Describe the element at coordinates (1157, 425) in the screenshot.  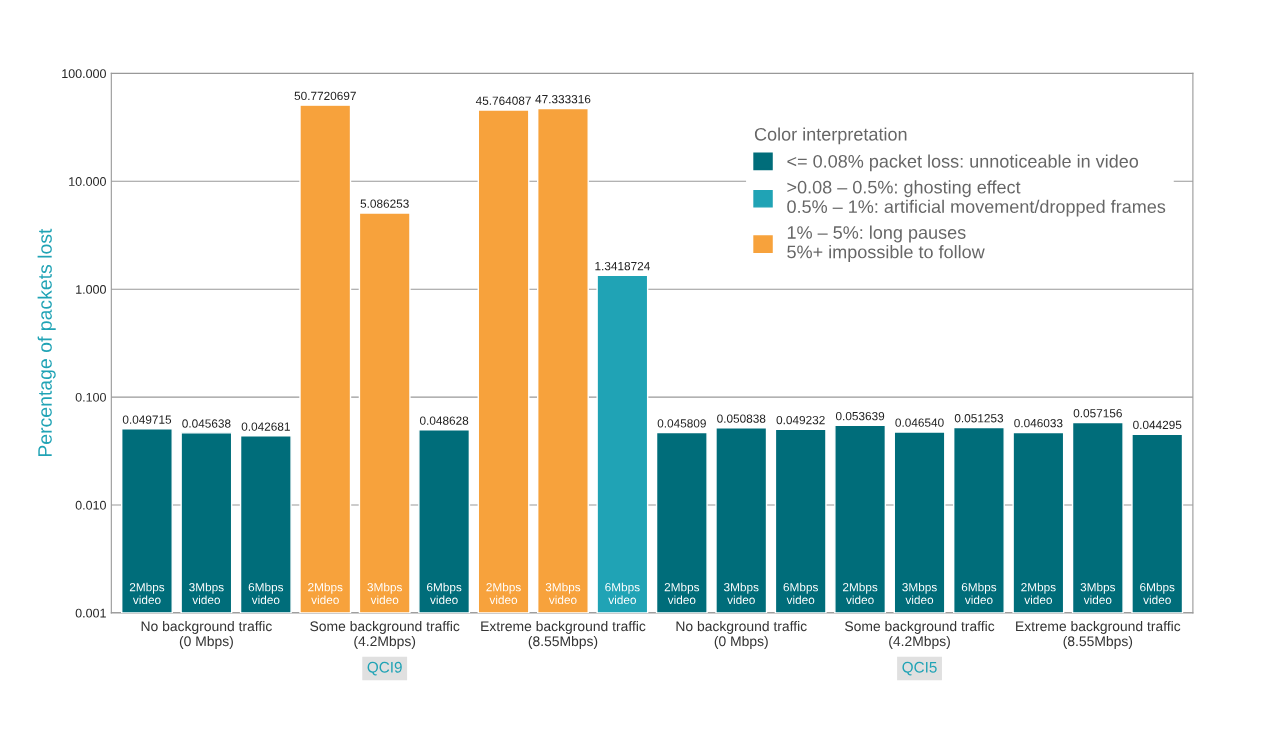
I see `data-label: 0.044295` at that location.